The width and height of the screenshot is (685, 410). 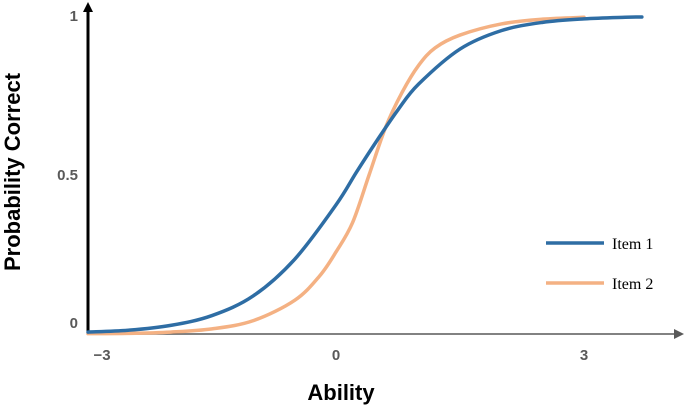 What do you see at coordinates (12, 171) in the screenshot?
I see `y-axis-title: Probability Correct` at bounding box center [12, 171].